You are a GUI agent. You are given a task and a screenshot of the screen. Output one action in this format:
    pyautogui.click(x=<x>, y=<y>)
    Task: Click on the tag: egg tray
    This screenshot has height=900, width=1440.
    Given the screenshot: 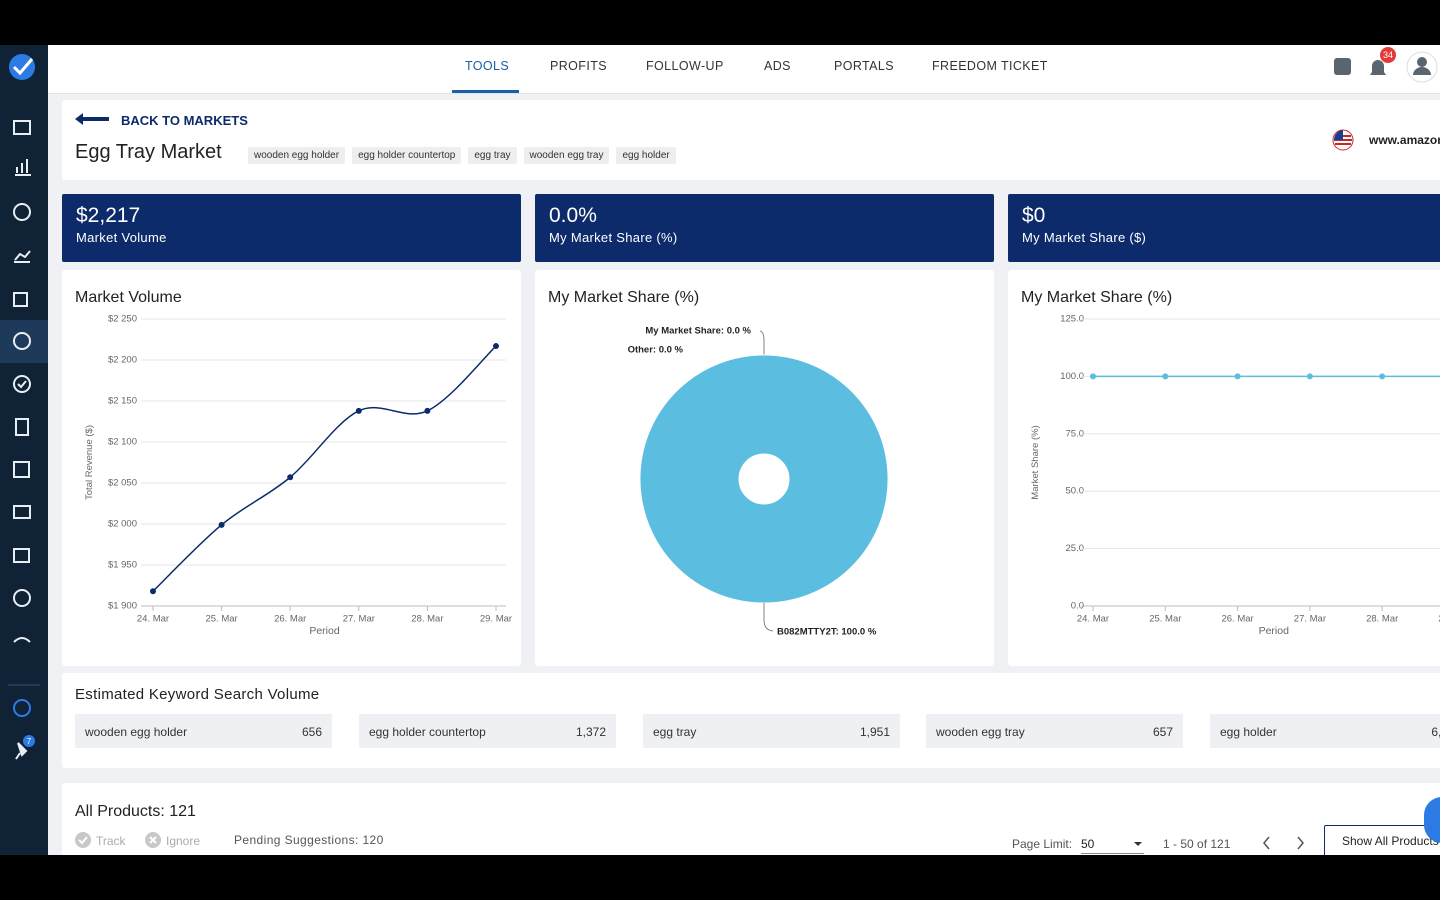 What is the action you would take?
    pyautogui.click(x=492, y=155)
    